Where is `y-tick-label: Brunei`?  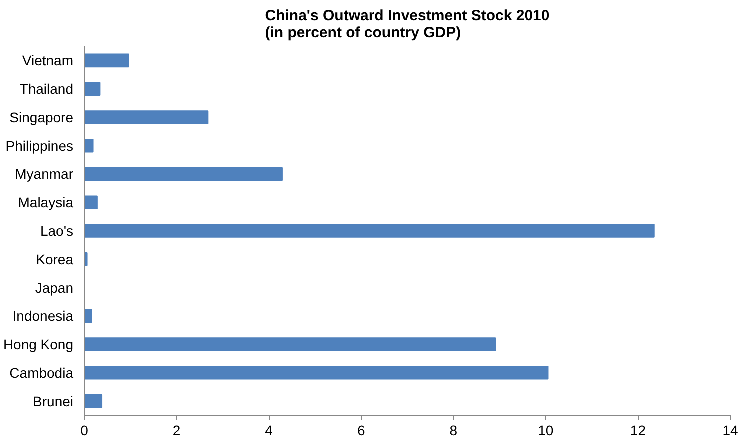 y-tick-label: Brunei is located at coordinates (53, 401).